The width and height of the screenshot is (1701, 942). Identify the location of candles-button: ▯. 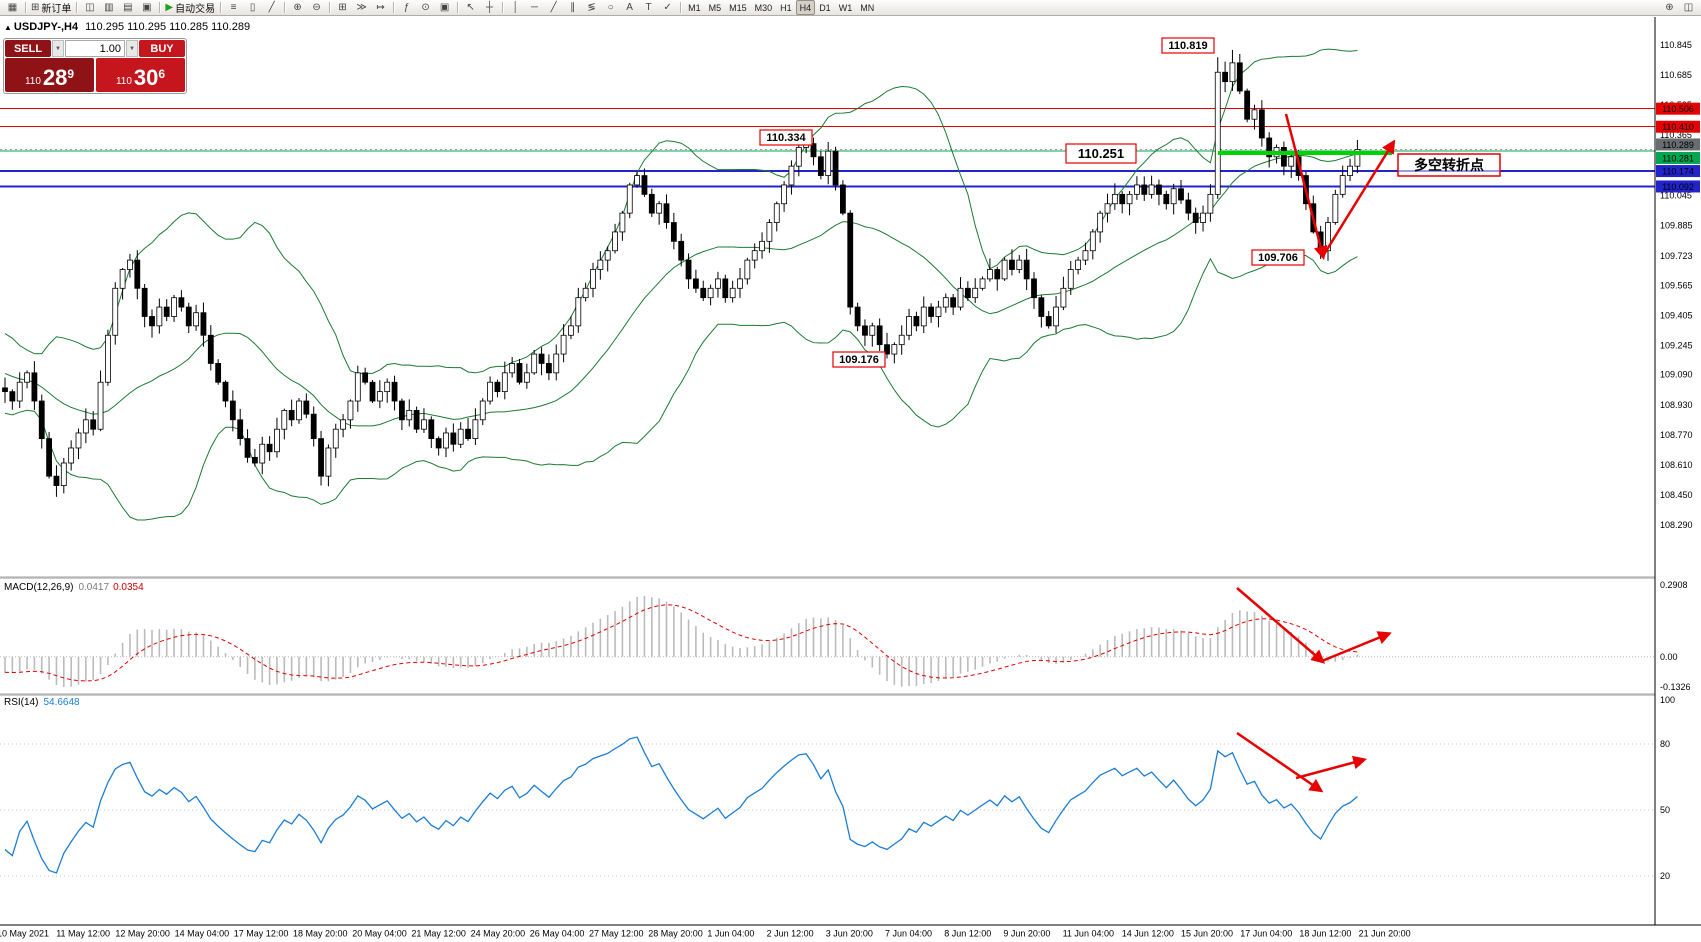
(252, 8).